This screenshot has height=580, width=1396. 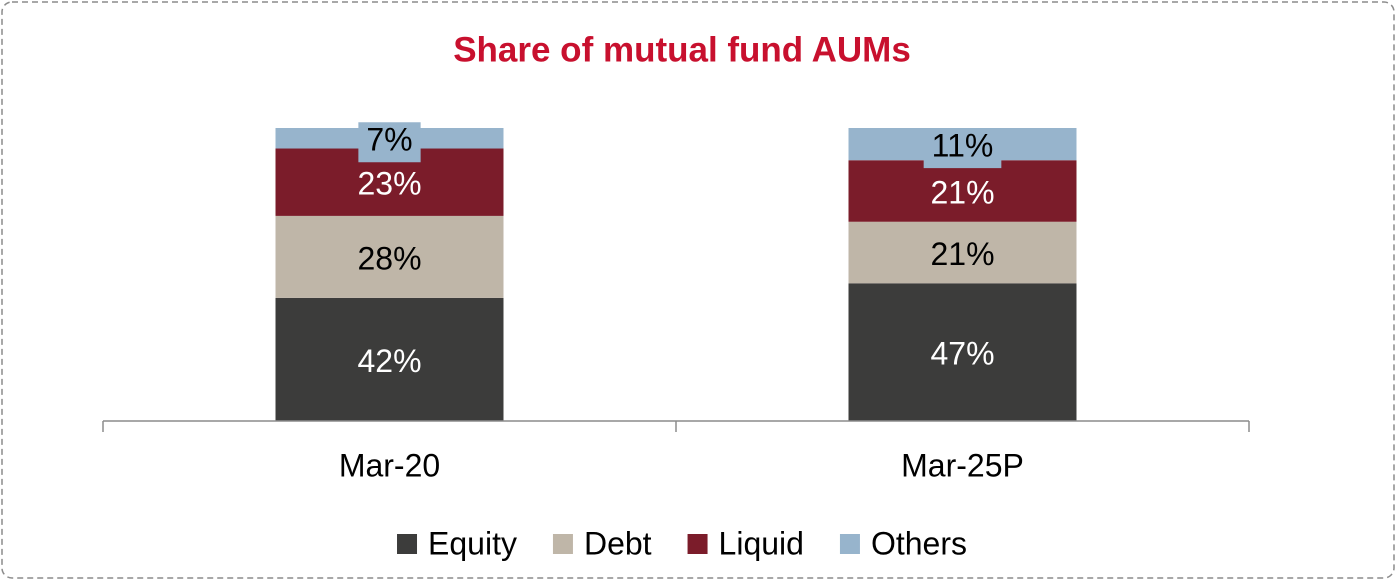 I want to click on legend-label: Equity, so click(x=472, y=543).